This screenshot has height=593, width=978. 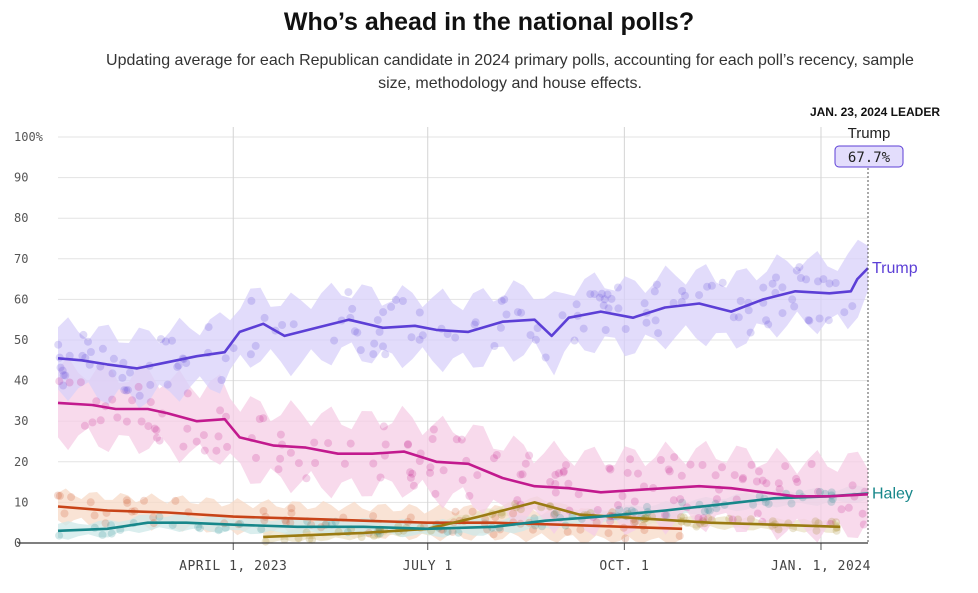 I want to click on leader-value: 67.7%, so click(x=869, y=158).